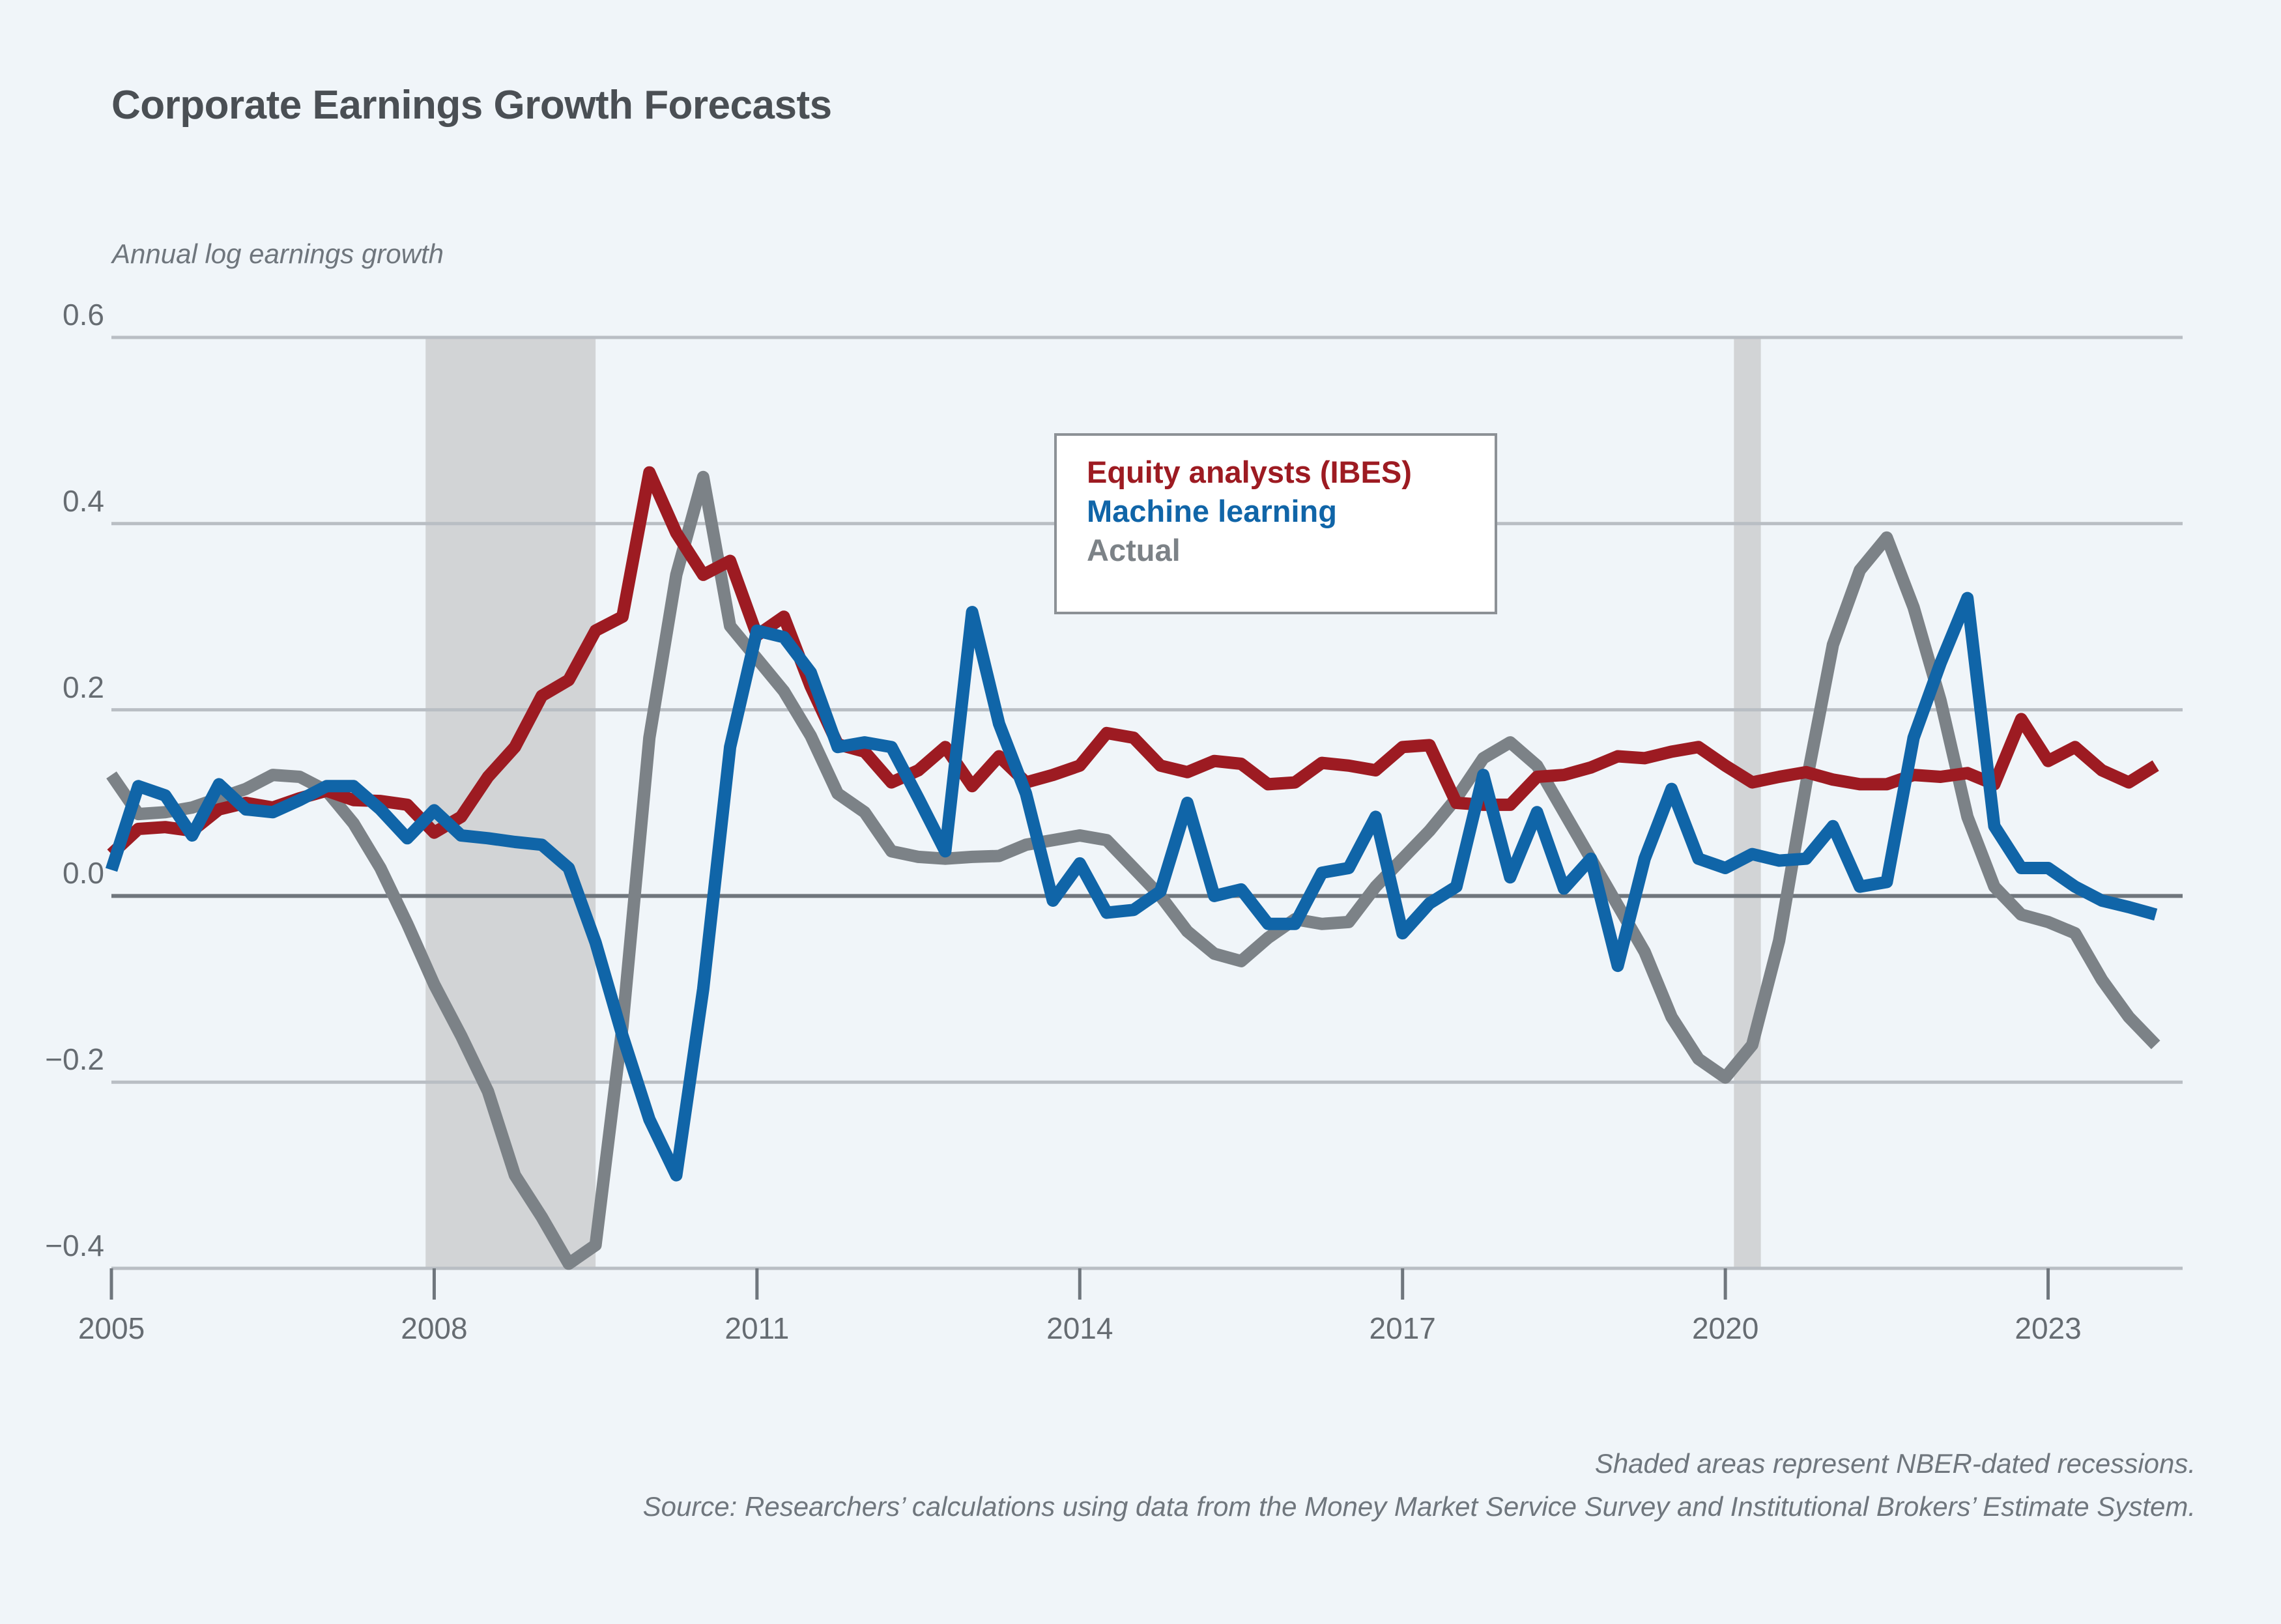  What do you see at coordinates (1134, 550) in the screenshot?
I see `legend-item-actual: Actual` at bounding box center [1134, 550].